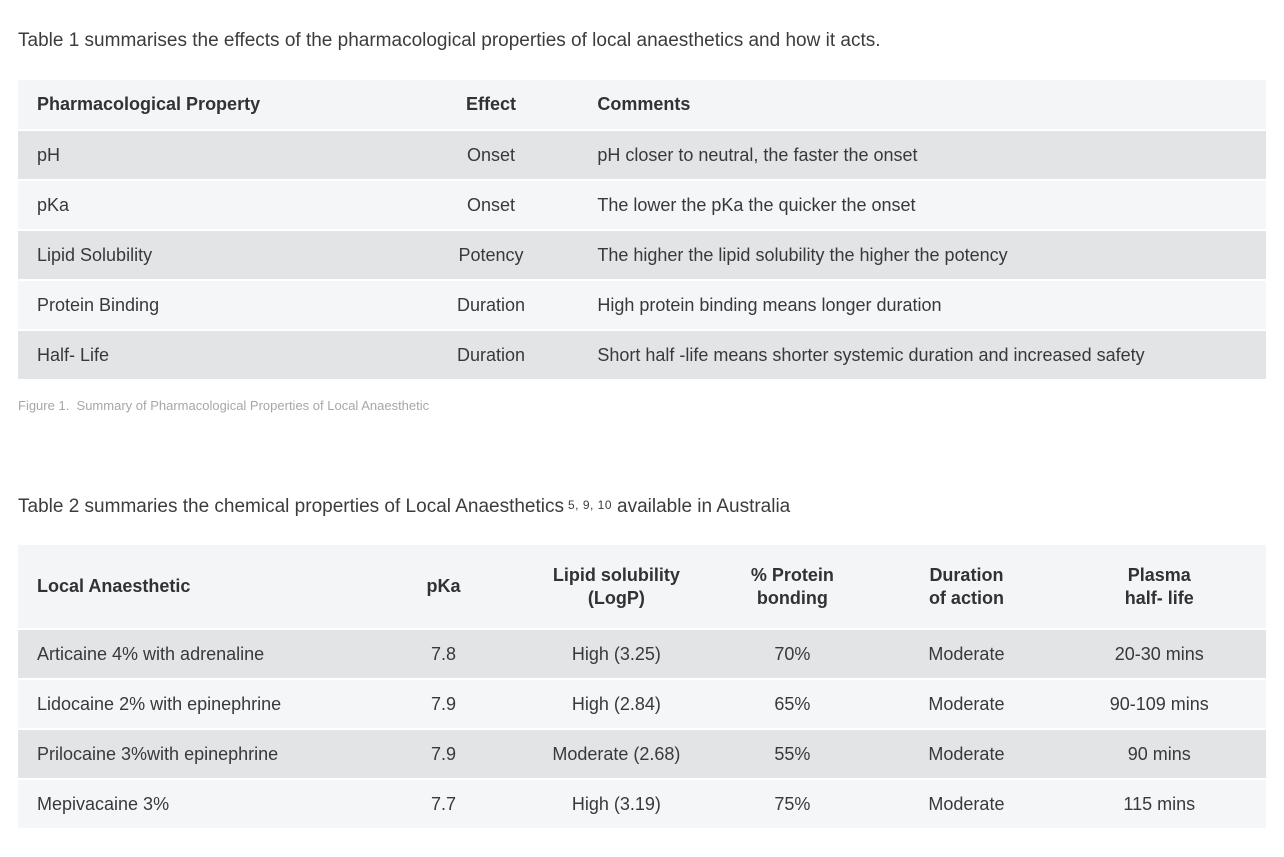  What do you see at coordinates (211, 255) in the screenshot?
I see `property-cell: Lipid Solubility` at bounding box center [211, 255].